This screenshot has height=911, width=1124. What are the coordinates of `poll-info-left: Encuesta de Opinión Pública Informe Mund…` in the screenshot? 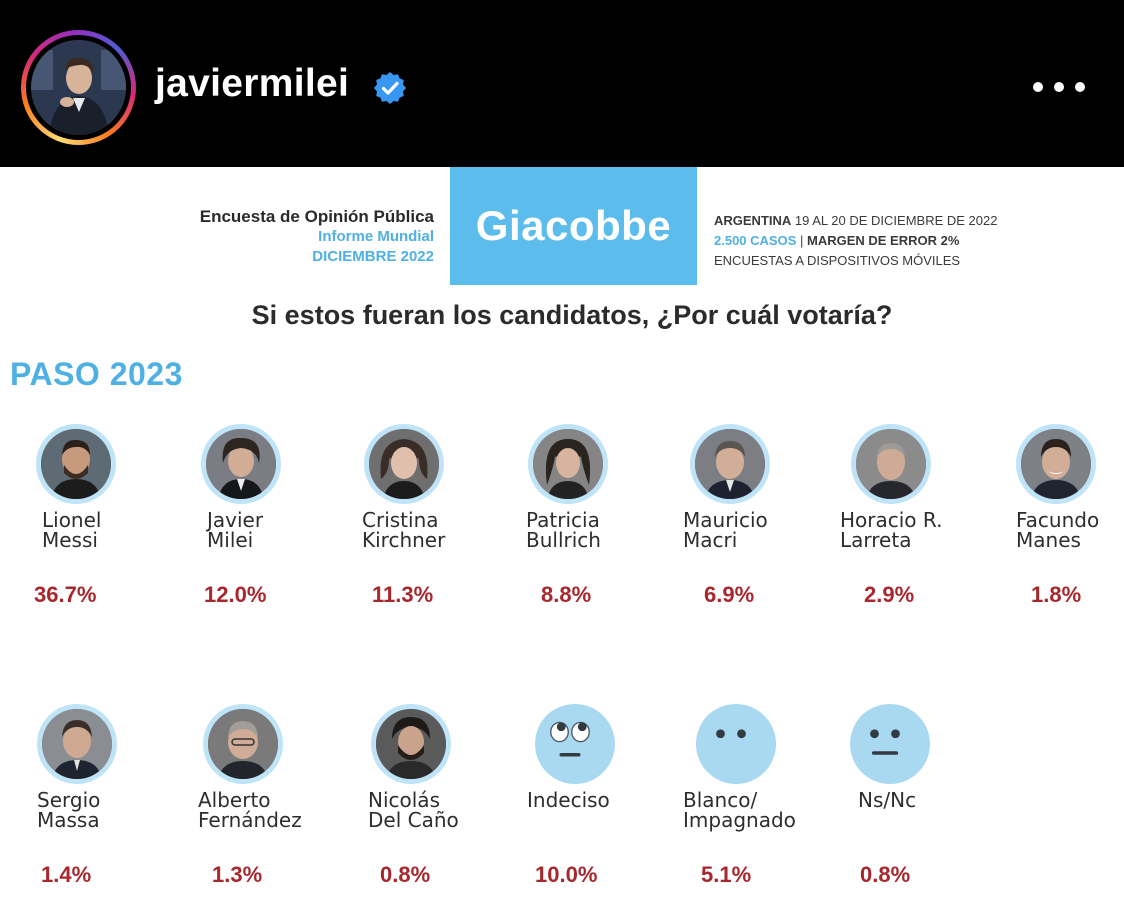 It's located at (317, 237).